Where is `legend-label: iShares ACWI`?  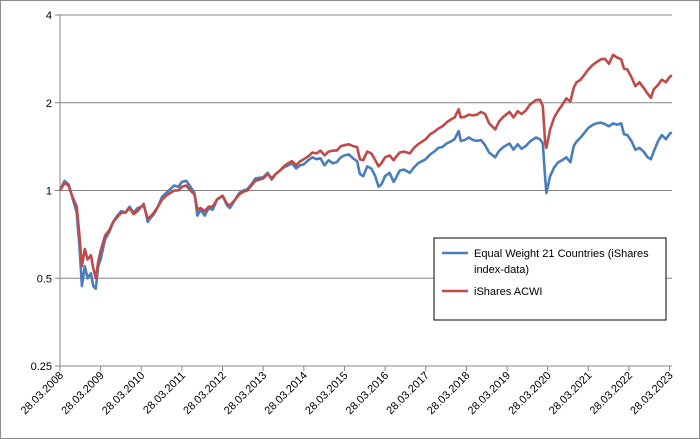 legend-label: iShares ACWI is located at coordinates (508, 292).